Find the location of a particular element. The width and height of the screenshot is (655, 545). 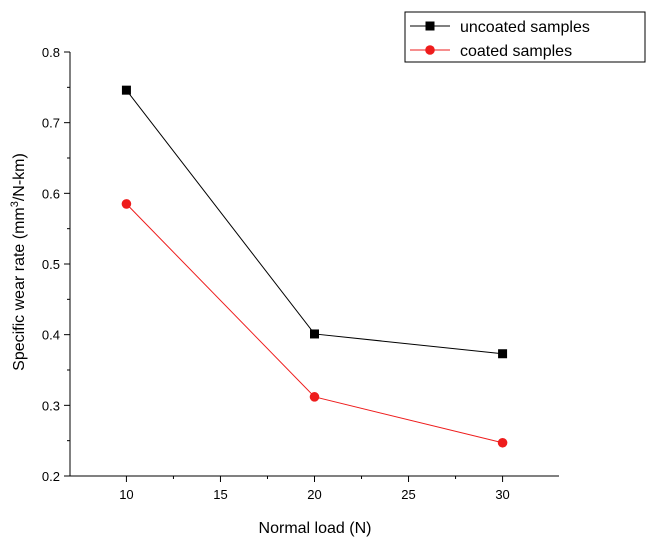

y-tick-label: 0.8 is located at coordinates (51, 52).